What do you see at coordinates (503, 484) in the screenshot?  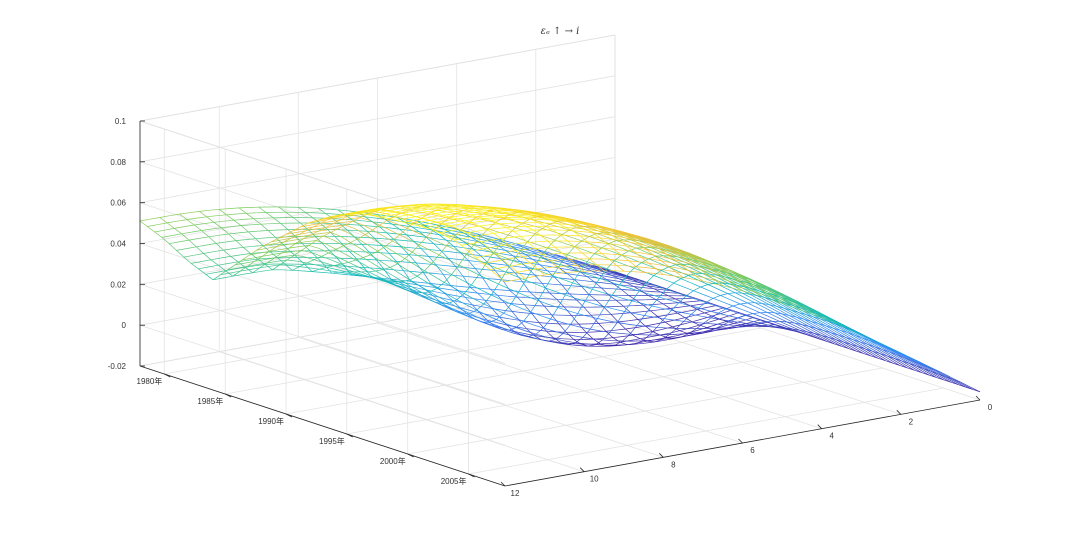 I see `horizon-tick-mark` at bounding box center [503, 484].